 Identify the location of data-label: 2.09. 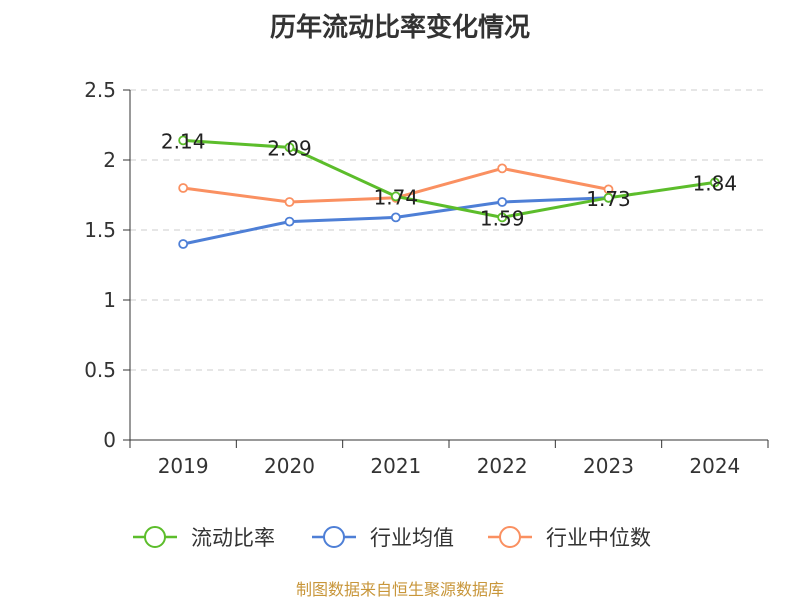
(289, 148).